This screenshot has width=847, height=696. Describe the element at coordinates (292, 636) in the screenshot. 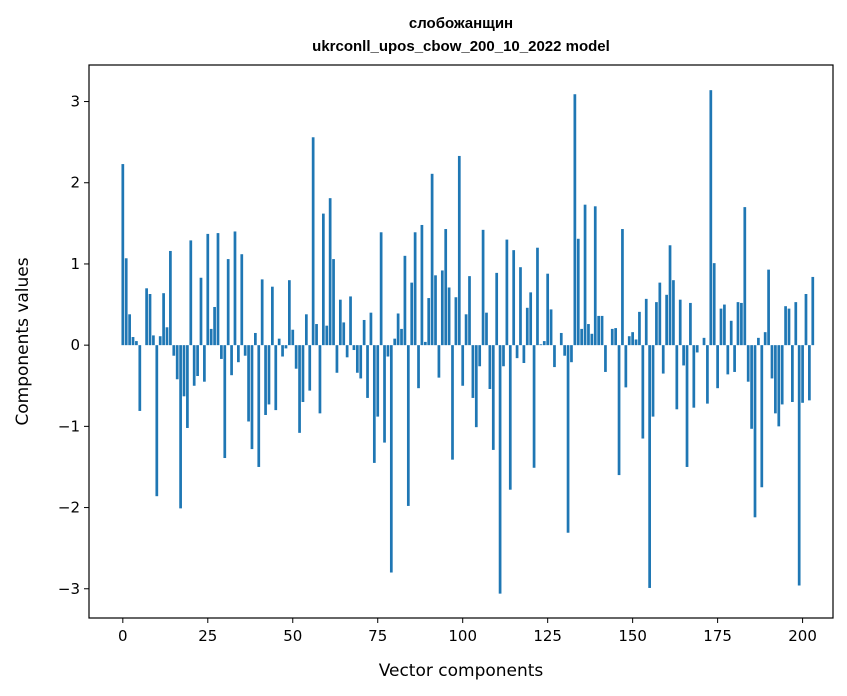

I see `x-tick-label: 50` at that location.